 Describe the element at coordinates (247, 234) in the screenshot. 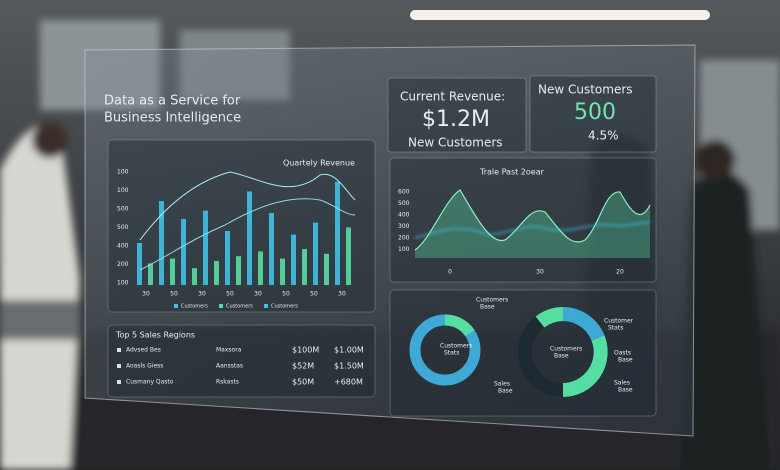

I see `trend-line` at that location.